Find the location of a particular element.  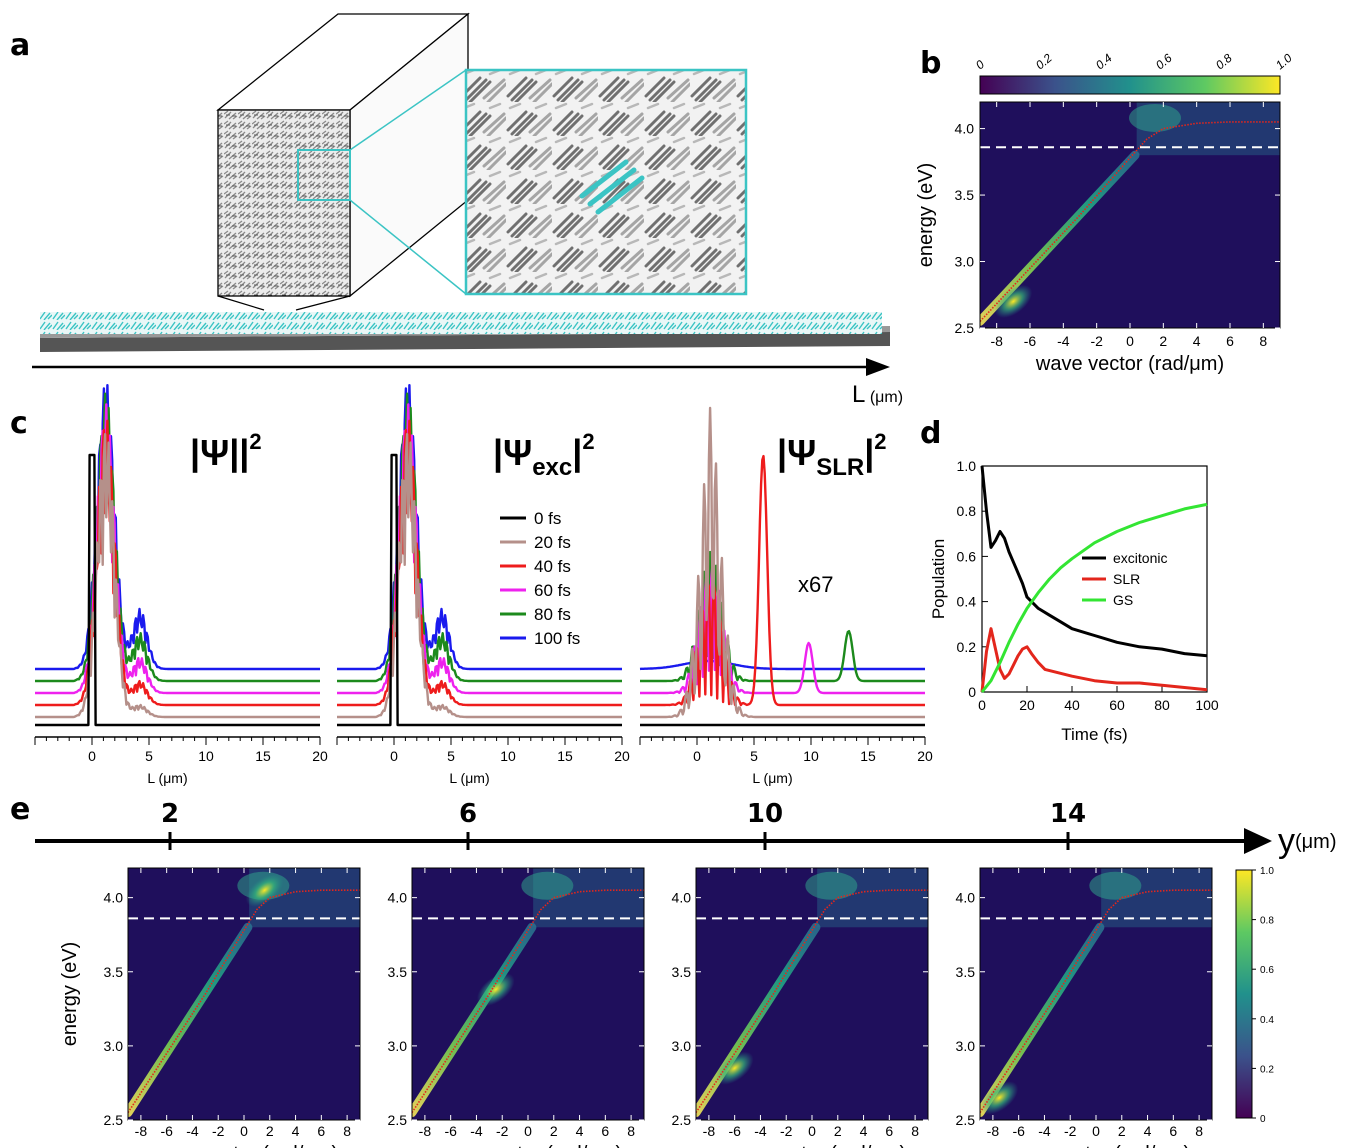

position-label: 14 is located at coordinates (1068, 814).